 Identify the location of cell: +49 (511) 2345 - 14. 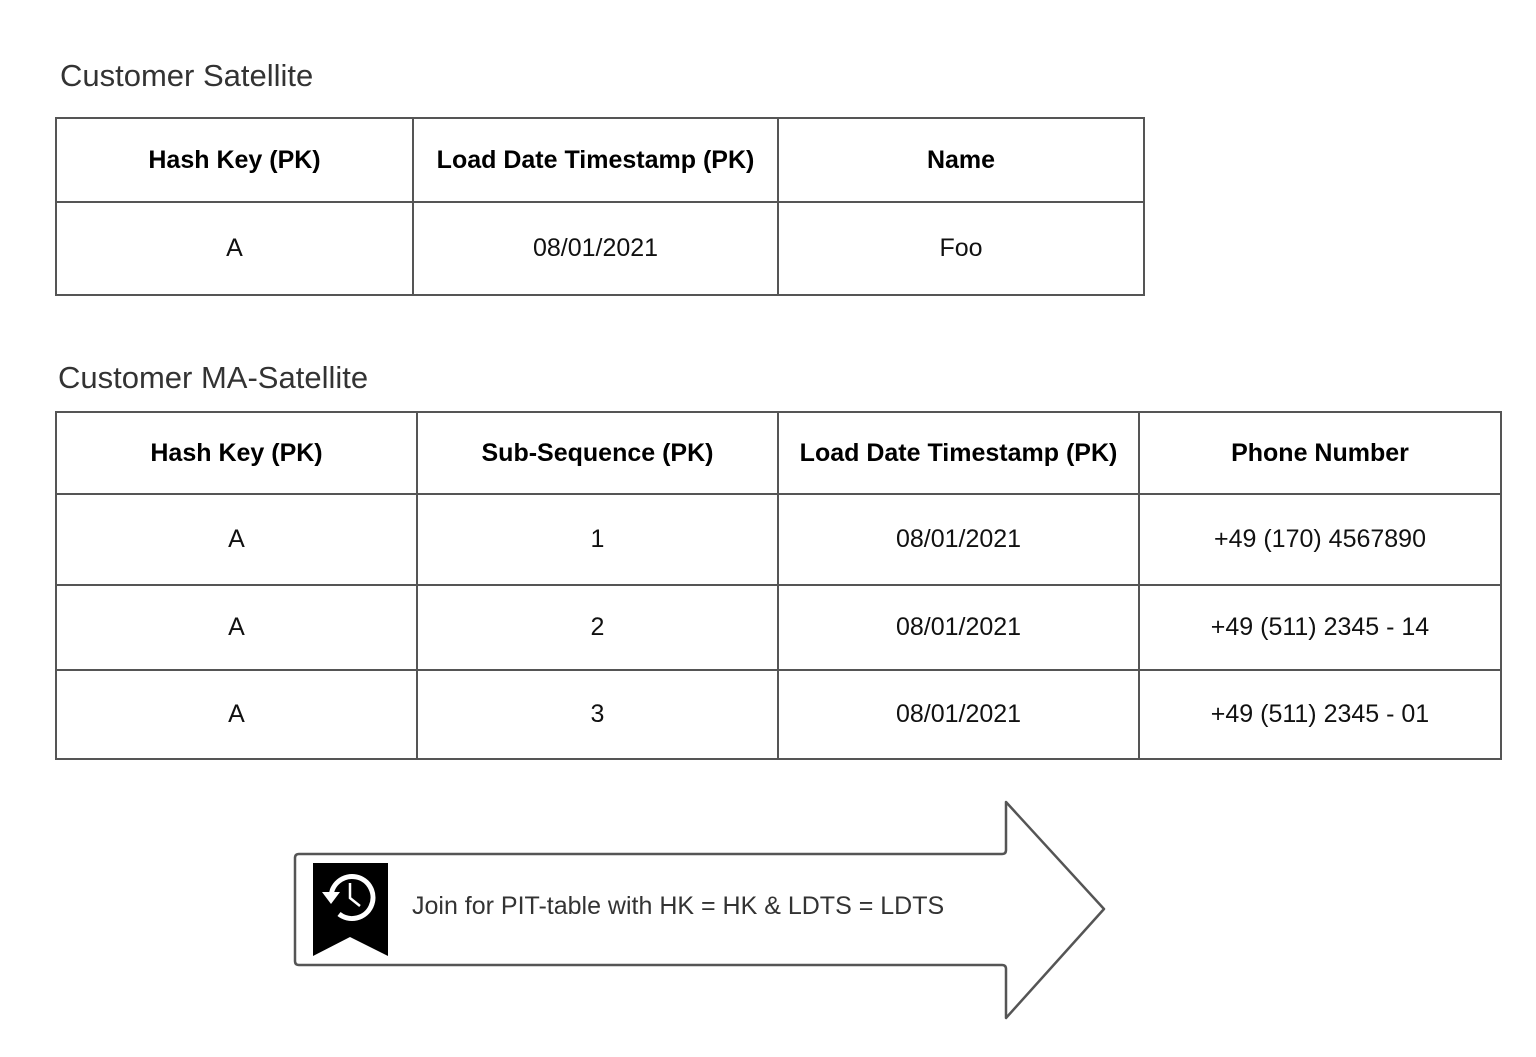
(1320, 627).